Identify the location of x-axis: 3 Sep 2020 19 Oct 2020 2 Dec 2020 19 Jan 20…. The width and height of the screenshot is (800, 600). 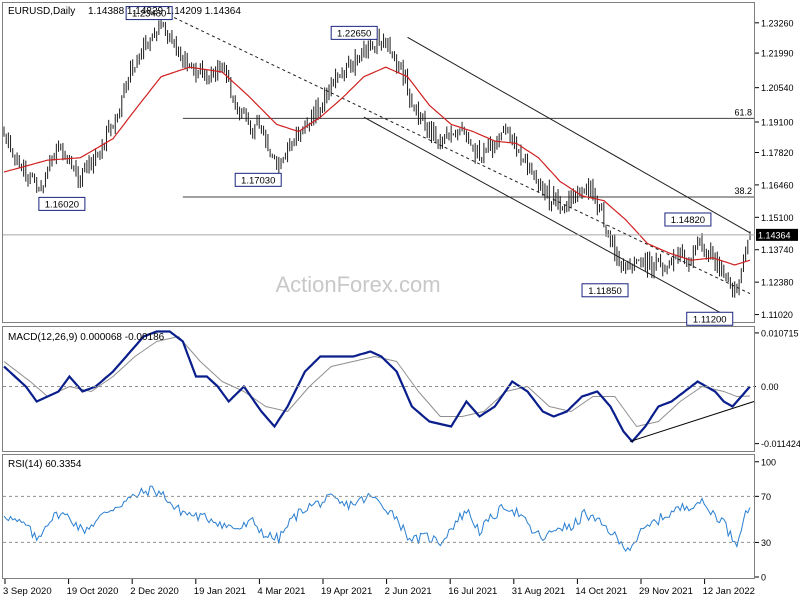
(379, 588).